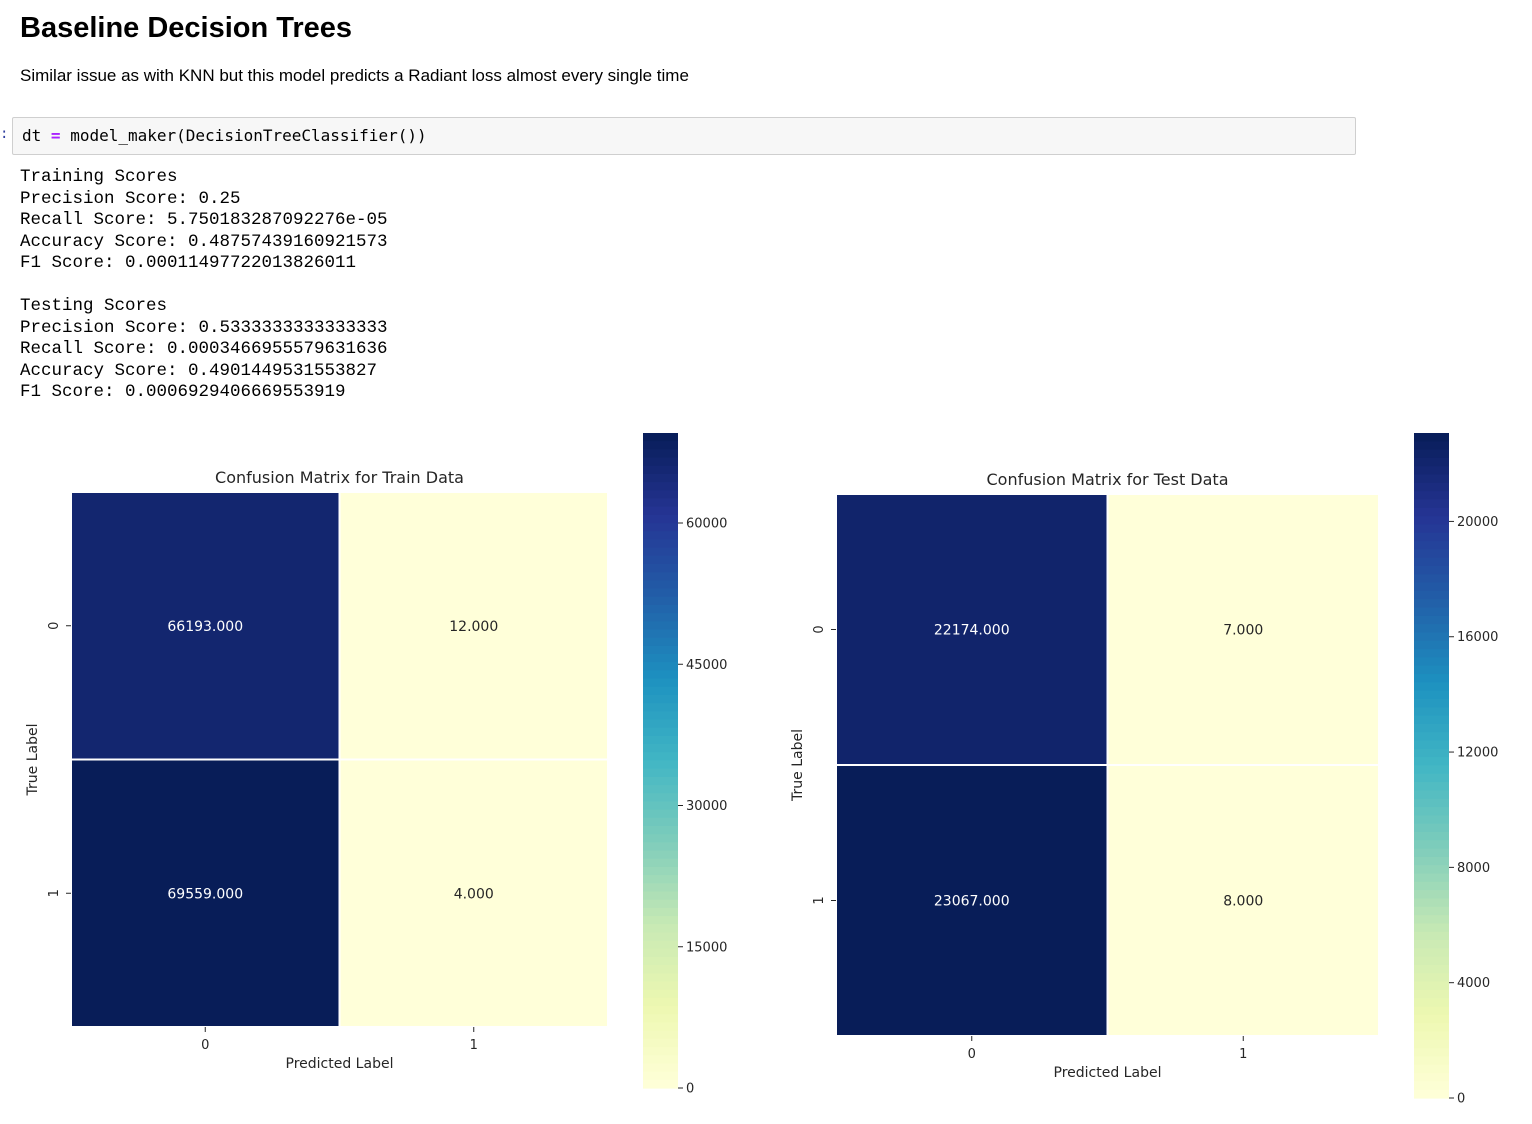  I want to click on colorbar-tick-label: 60000, so click(706, 524).